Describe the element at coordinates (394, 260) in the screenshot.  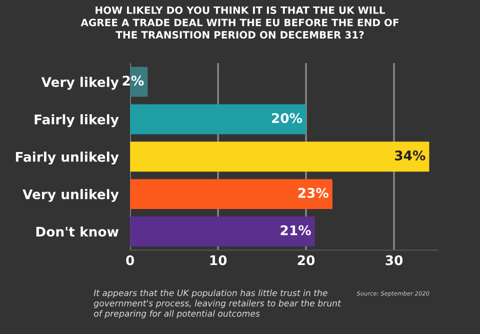
I see `x-tick-label: 30` at that location.